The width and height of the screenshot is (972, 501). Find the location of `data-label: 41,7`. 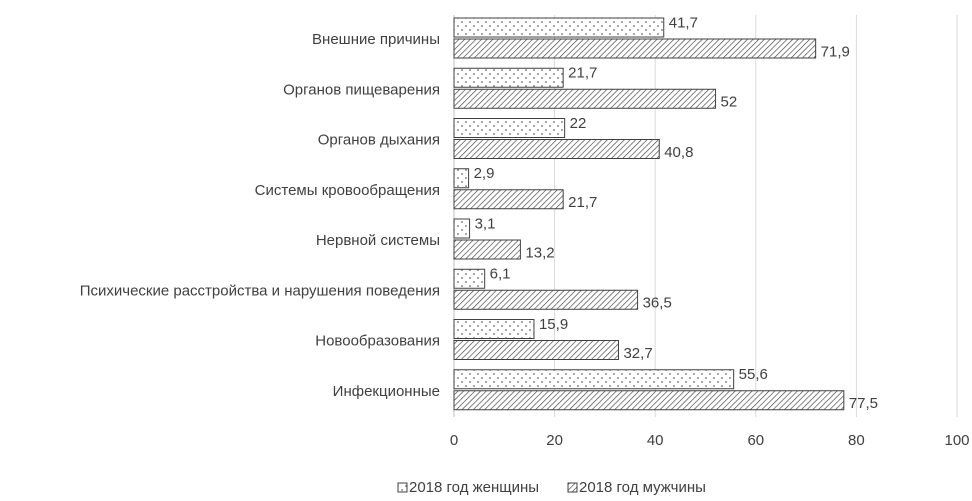

data-label: 41,7 is located at coordinates (683, 22).